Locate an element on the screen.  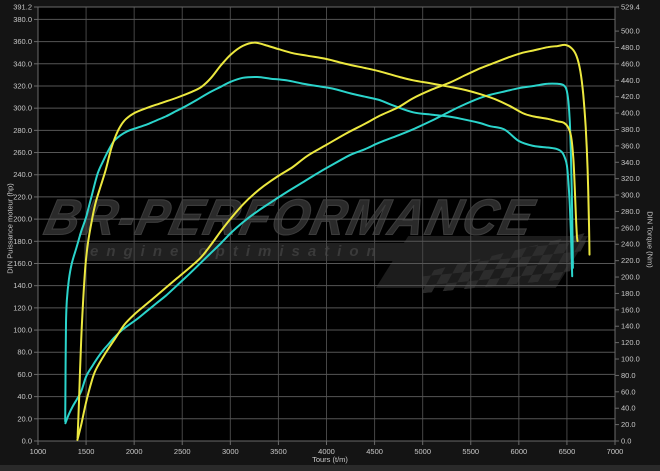
y-left-tick-label: 320.0 is located at coordinates (22, 85).